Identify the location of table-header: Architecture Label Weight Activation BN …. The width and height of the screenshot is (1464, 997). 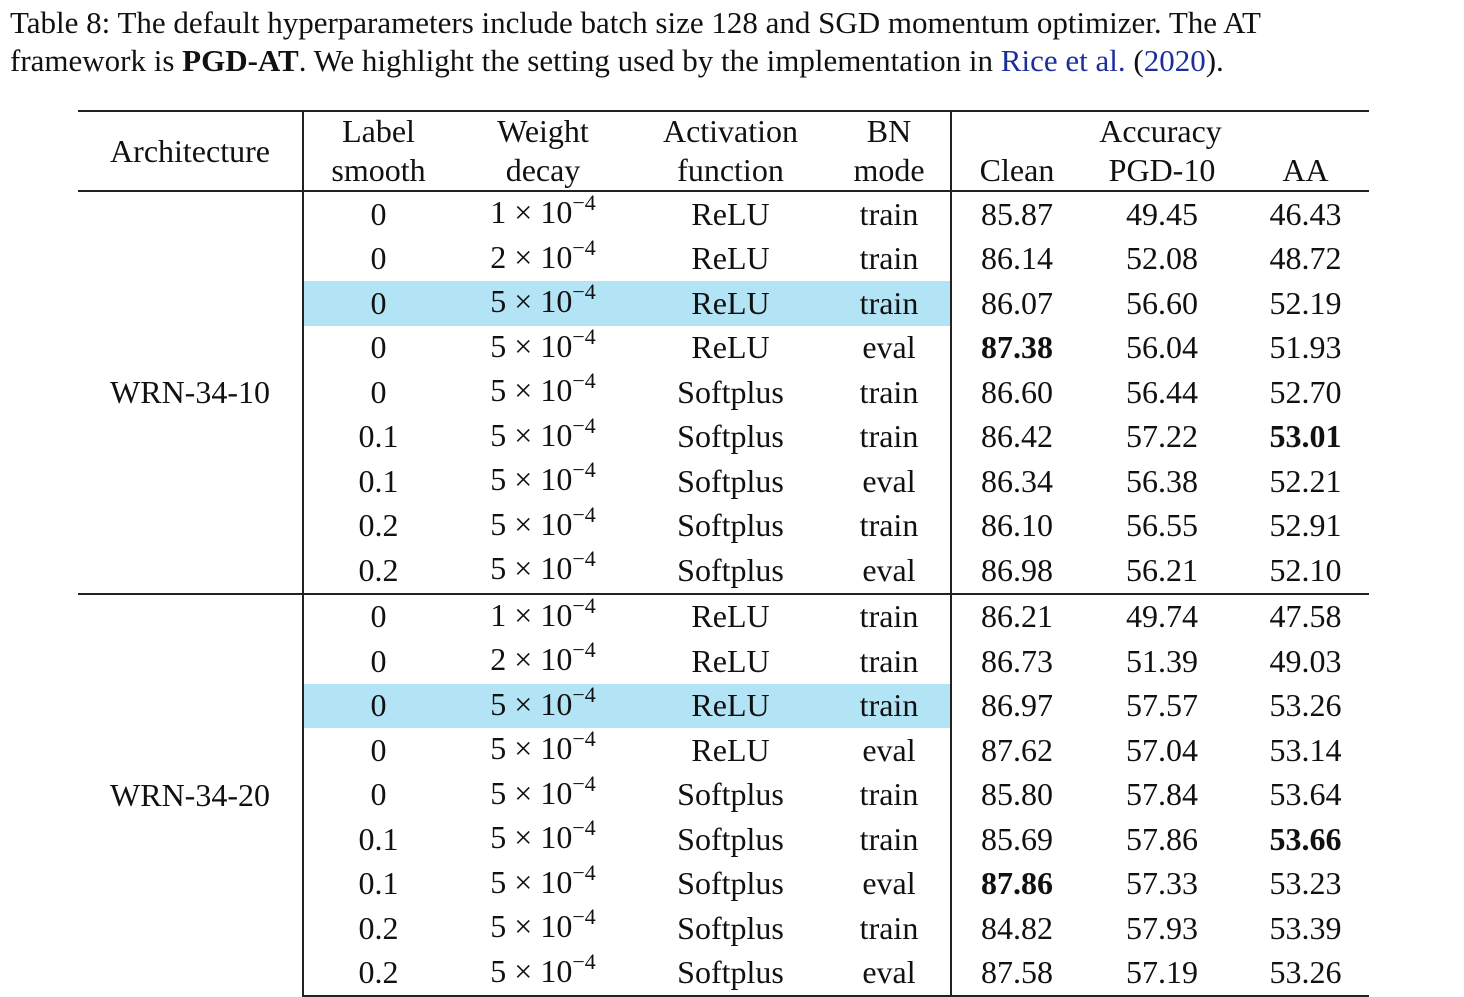
(724, 151).